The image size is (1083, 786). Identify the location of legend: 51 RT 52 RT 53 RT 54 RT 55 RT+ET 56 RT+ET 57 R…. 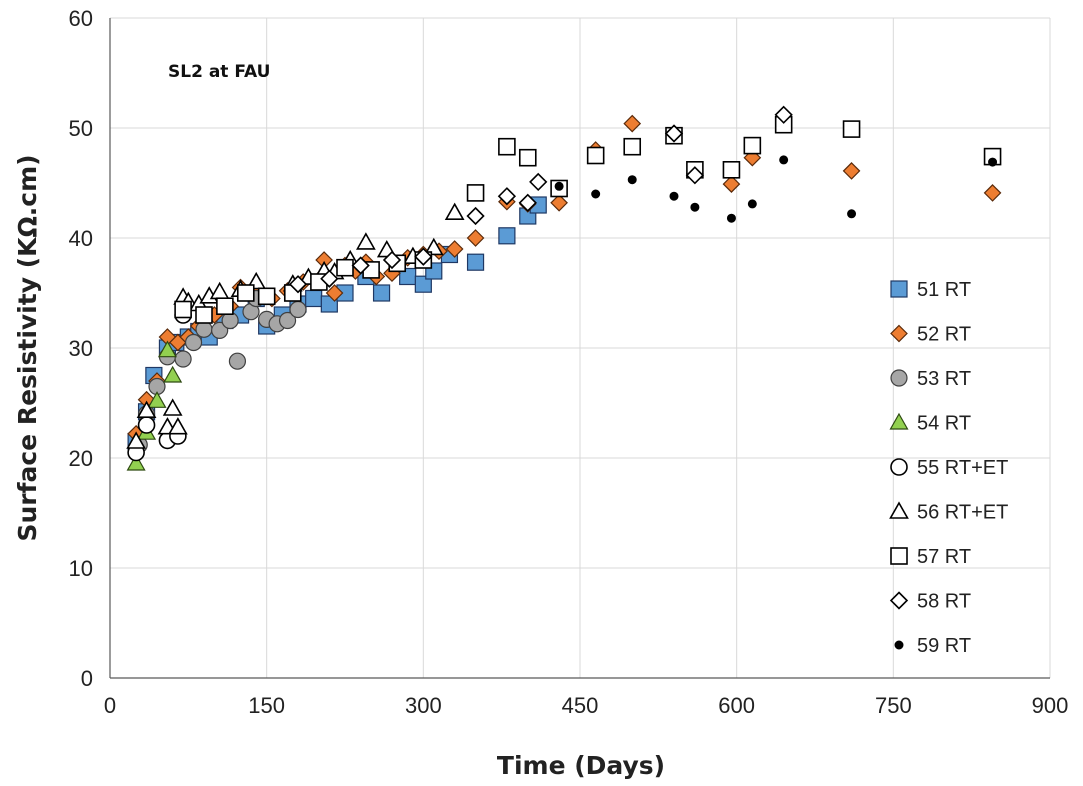
(948, 468).